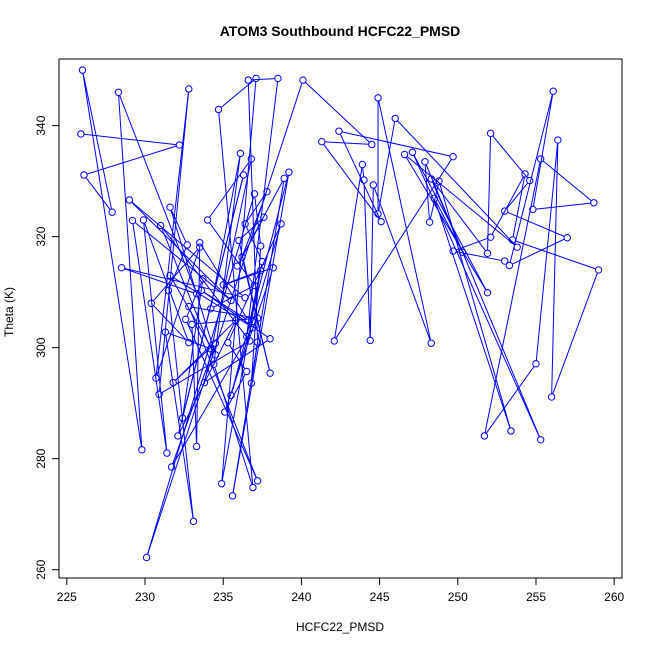  What do you see at coordinates (9, 312) in the screenshot?
I see `y-axis-label: Theta (K)` at bounding box center [9, 312].